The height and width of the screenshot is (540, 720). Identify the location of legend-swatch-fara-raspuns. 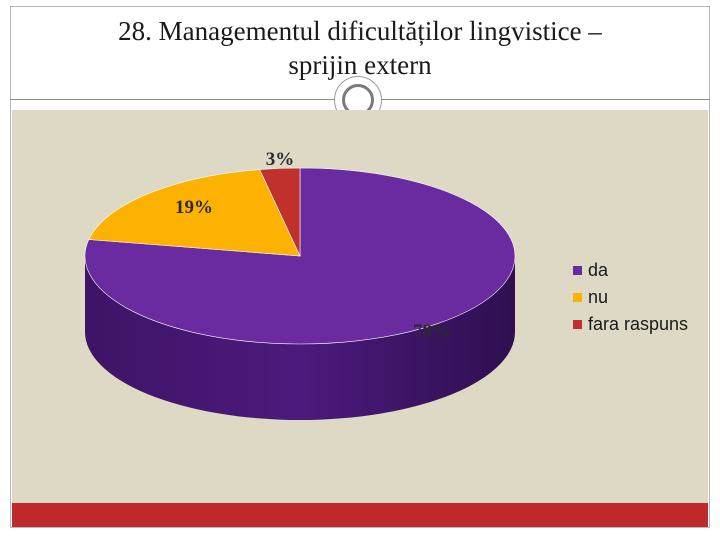
(577, 324).